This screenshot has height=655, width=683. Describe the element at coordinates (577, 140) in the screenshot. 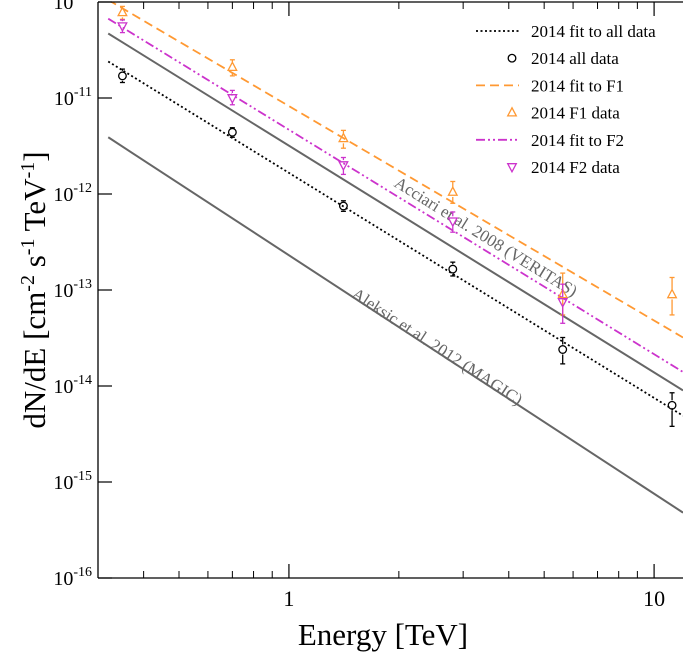

I see `legend-label-4: 2014 fit to F2` at that location.